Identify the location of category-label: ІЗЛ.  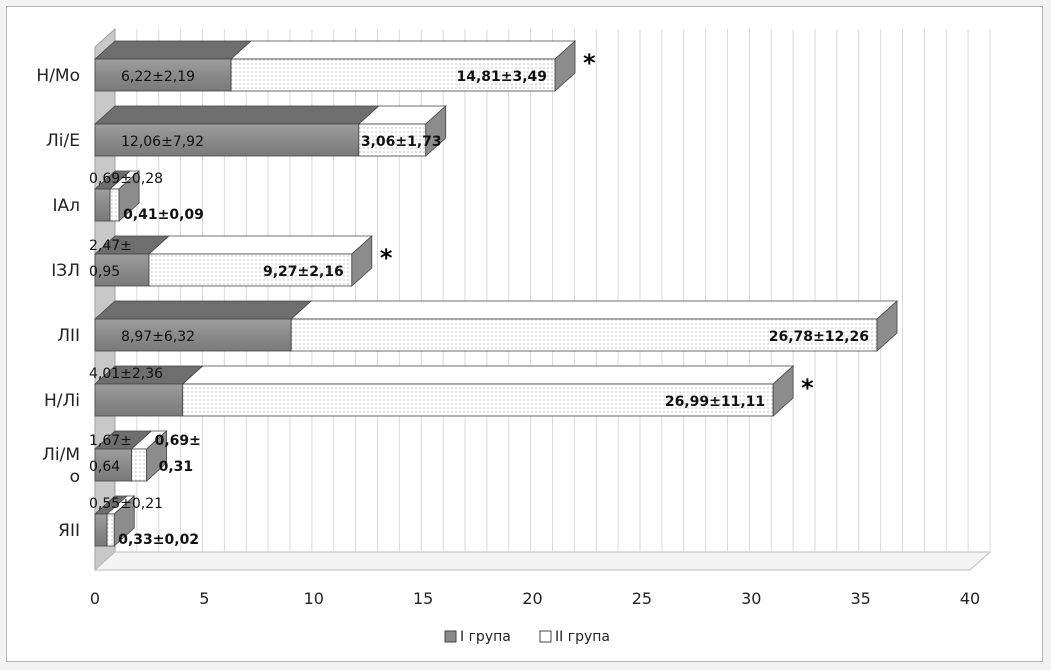
(65, 271).